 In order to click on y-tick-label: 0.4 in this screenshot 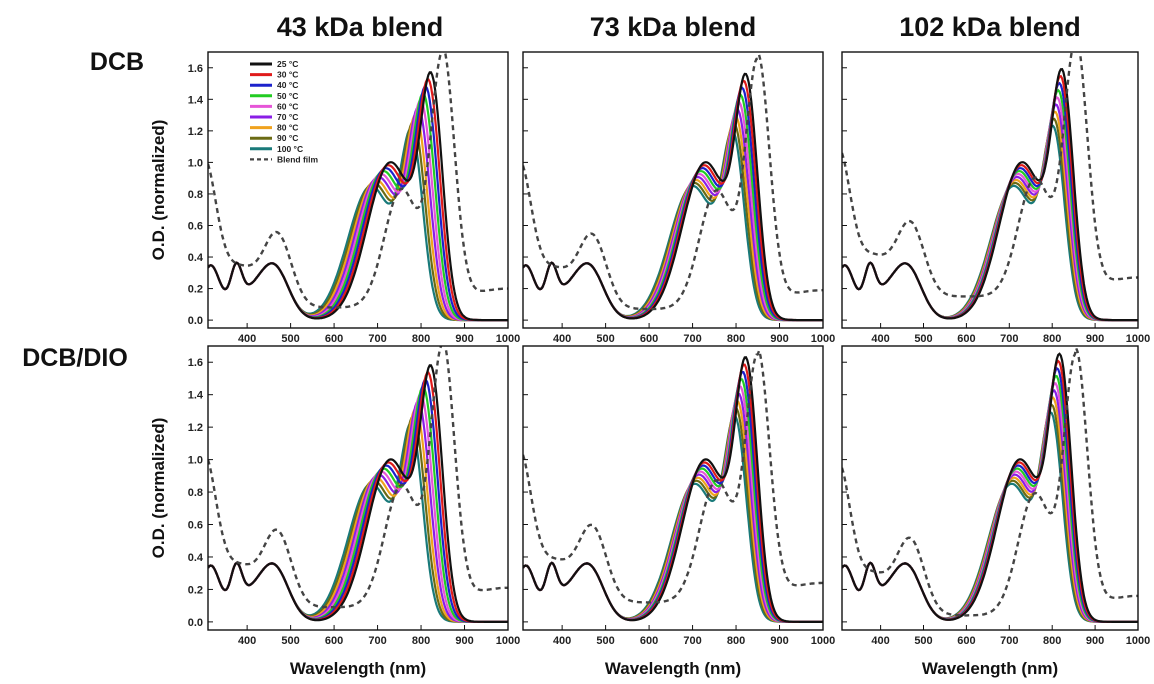, I will do `click(196, 558)`.